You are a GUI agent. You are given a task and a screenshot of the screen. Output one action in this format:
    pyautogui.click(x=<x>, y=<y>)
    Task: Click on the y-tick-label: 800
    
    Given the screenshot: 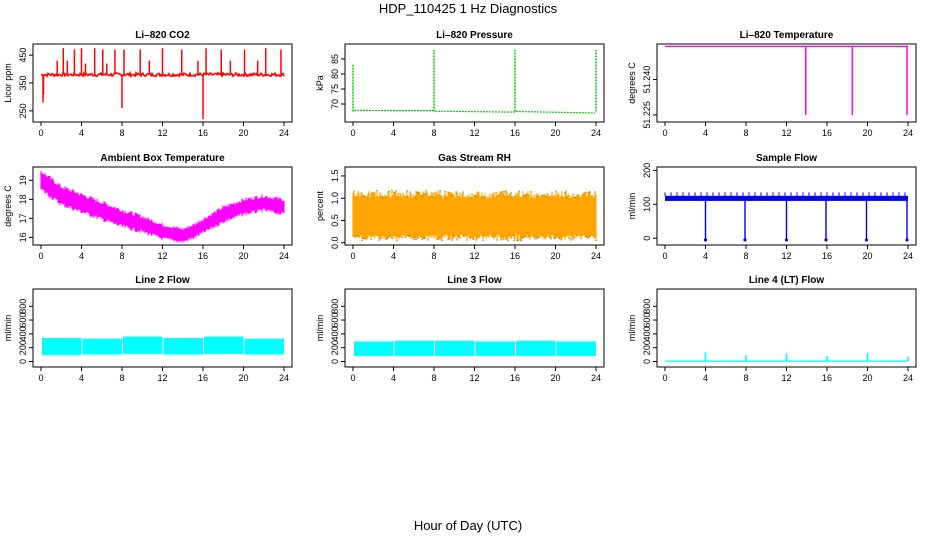 What is the action you would take?
    pyautogui.click(x=23, y=306)
    